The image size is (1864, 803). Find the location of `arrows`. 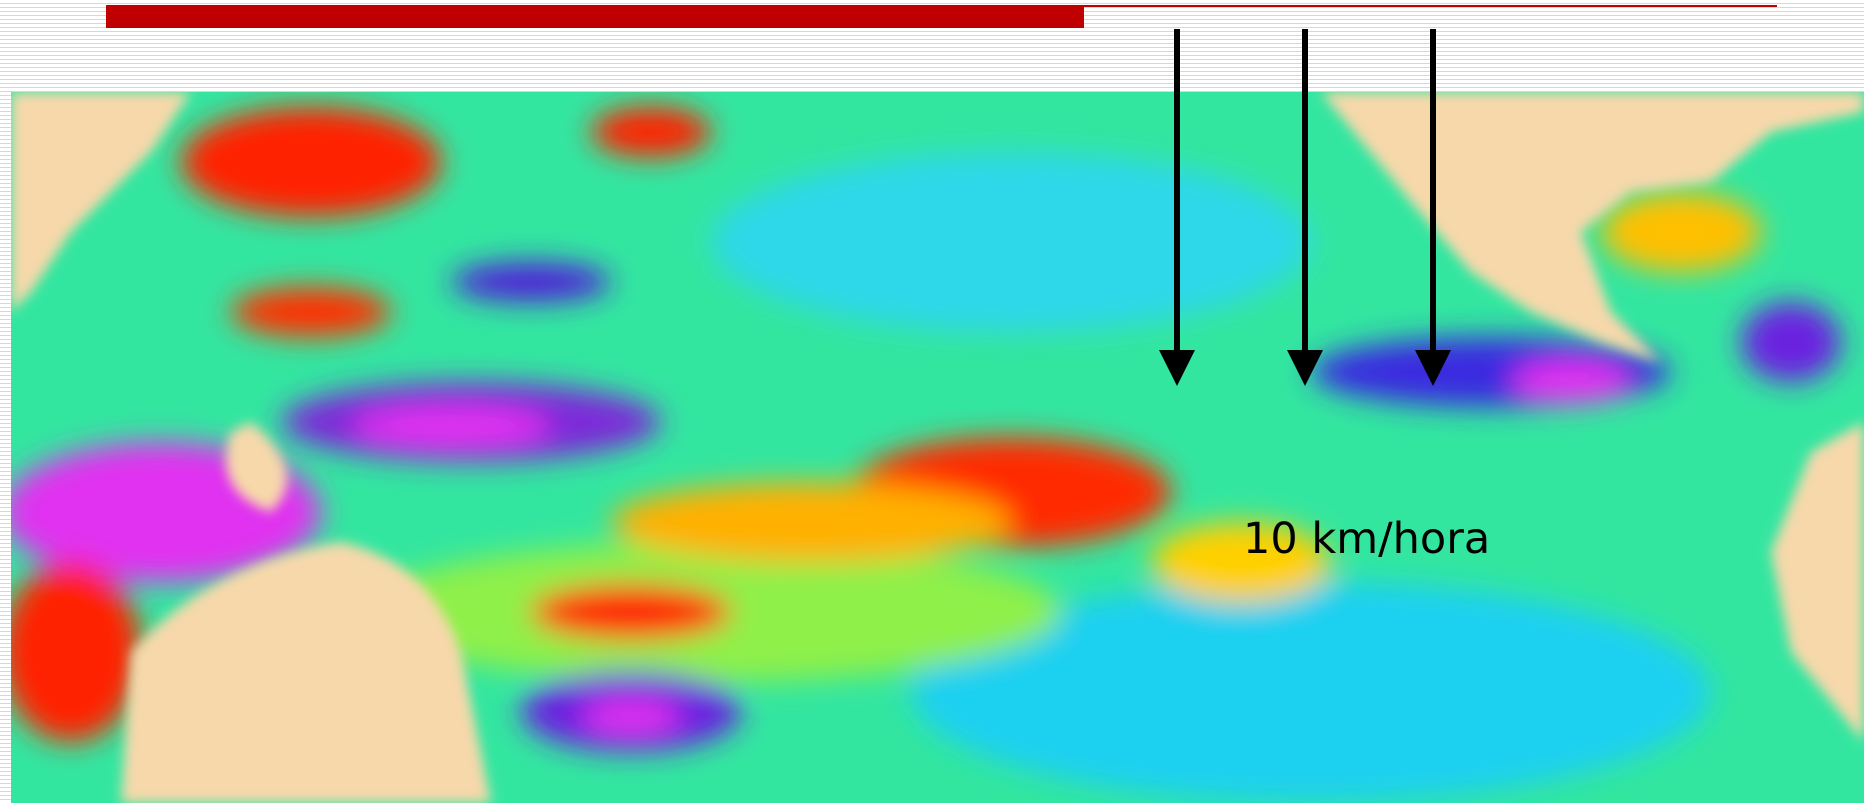

arrows is located at coordinates (1305, 207).